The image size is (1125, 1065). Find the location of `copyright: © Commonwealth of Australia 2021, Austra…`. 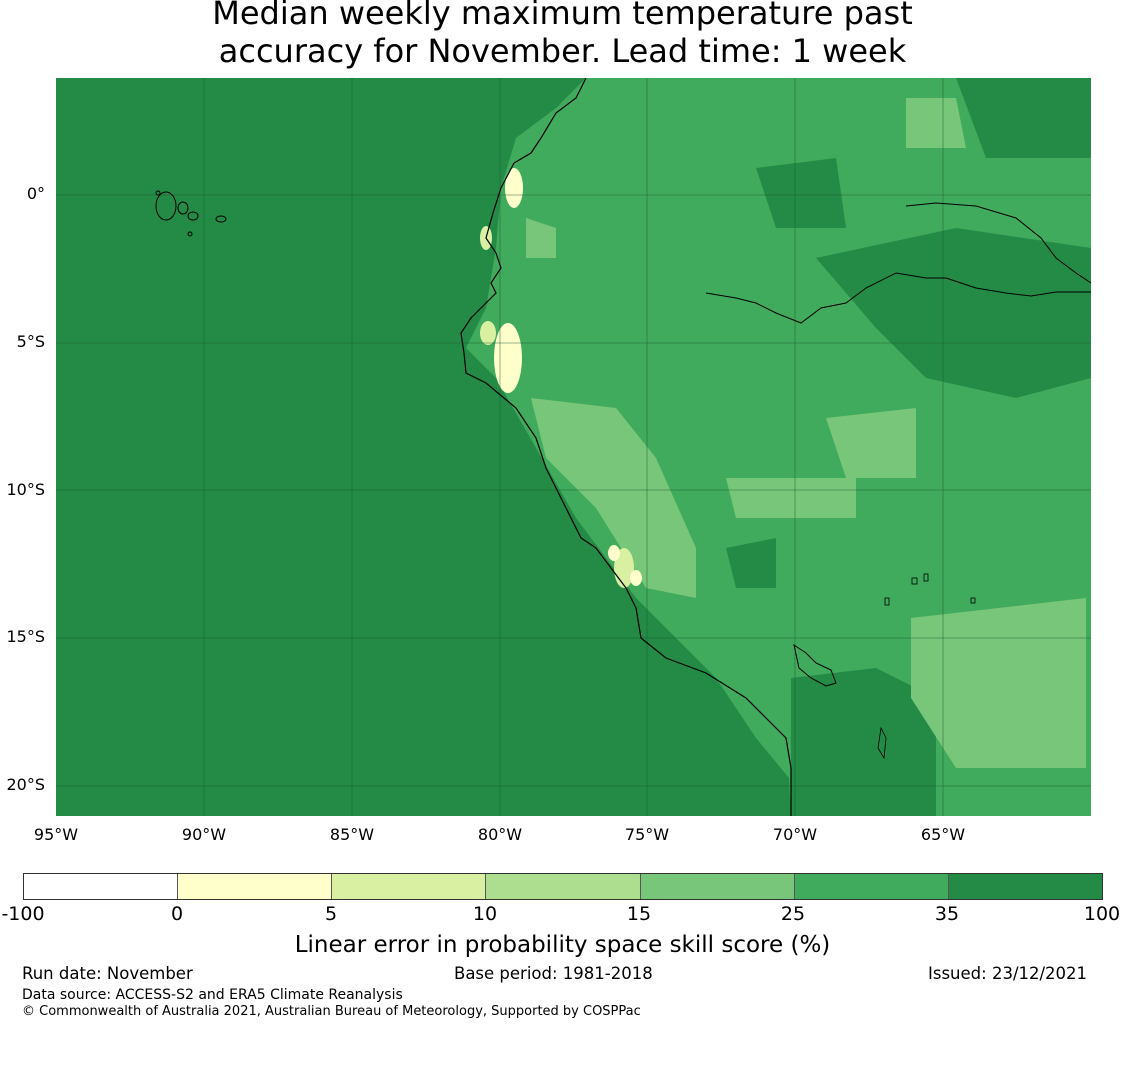

copyright: © Commonwealth of Australia 2021, Austra… is located at coordinates (331, 1011).